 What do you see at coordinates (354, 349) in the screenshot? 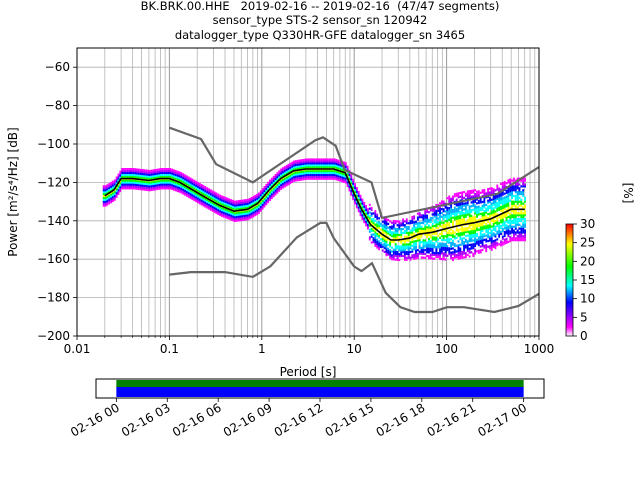
I see `x-tick-label: 10` at bounding box center [354, 349].